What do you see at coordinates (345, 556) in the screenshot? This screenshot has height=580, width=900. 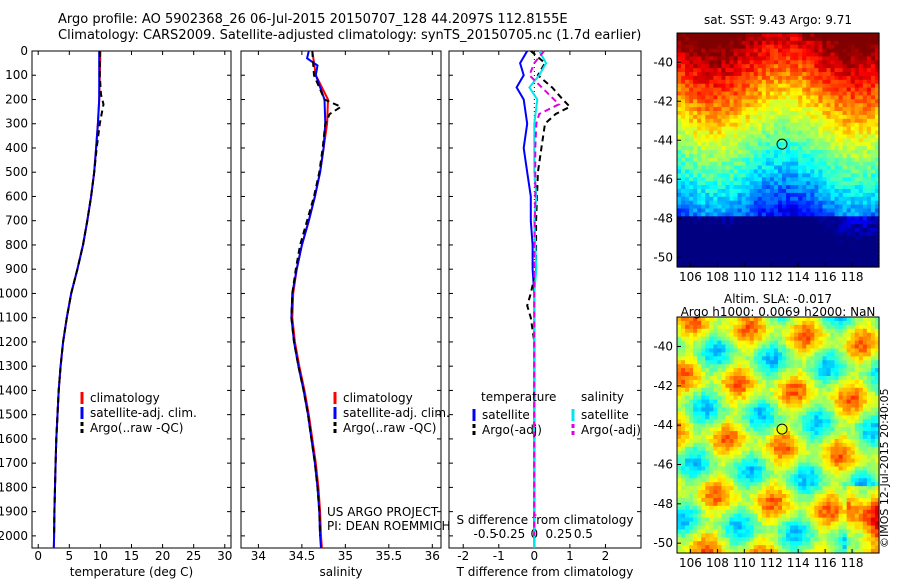 I see `xtick-label: 35` at bounding box center [345, 556].